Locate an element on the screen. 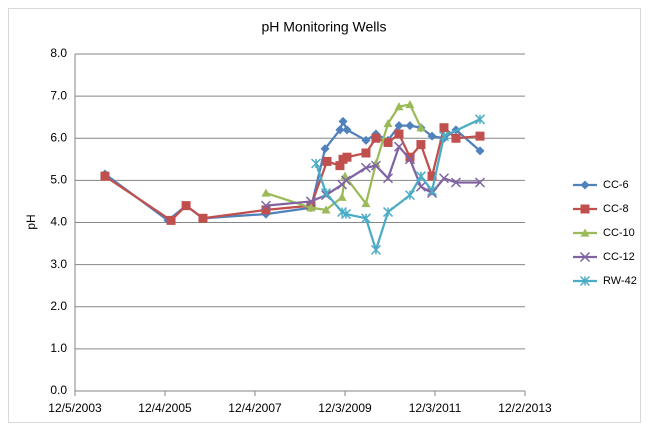 This screenshot has height=424, width=649. y-tick-label: 5.0 is located at coordinates (58, 180).